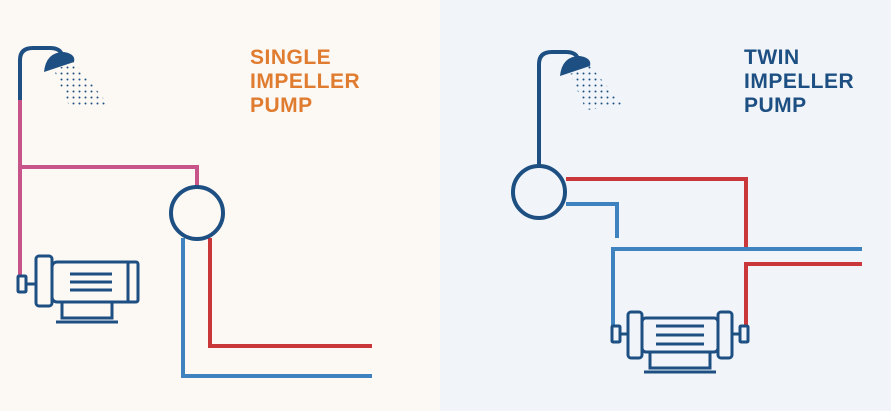 The image size is (891, 411). What do you see at coordinates (108, 143) in the screenshot?
I see `mixed-supply-pipe` at bounding box center [108, 143].